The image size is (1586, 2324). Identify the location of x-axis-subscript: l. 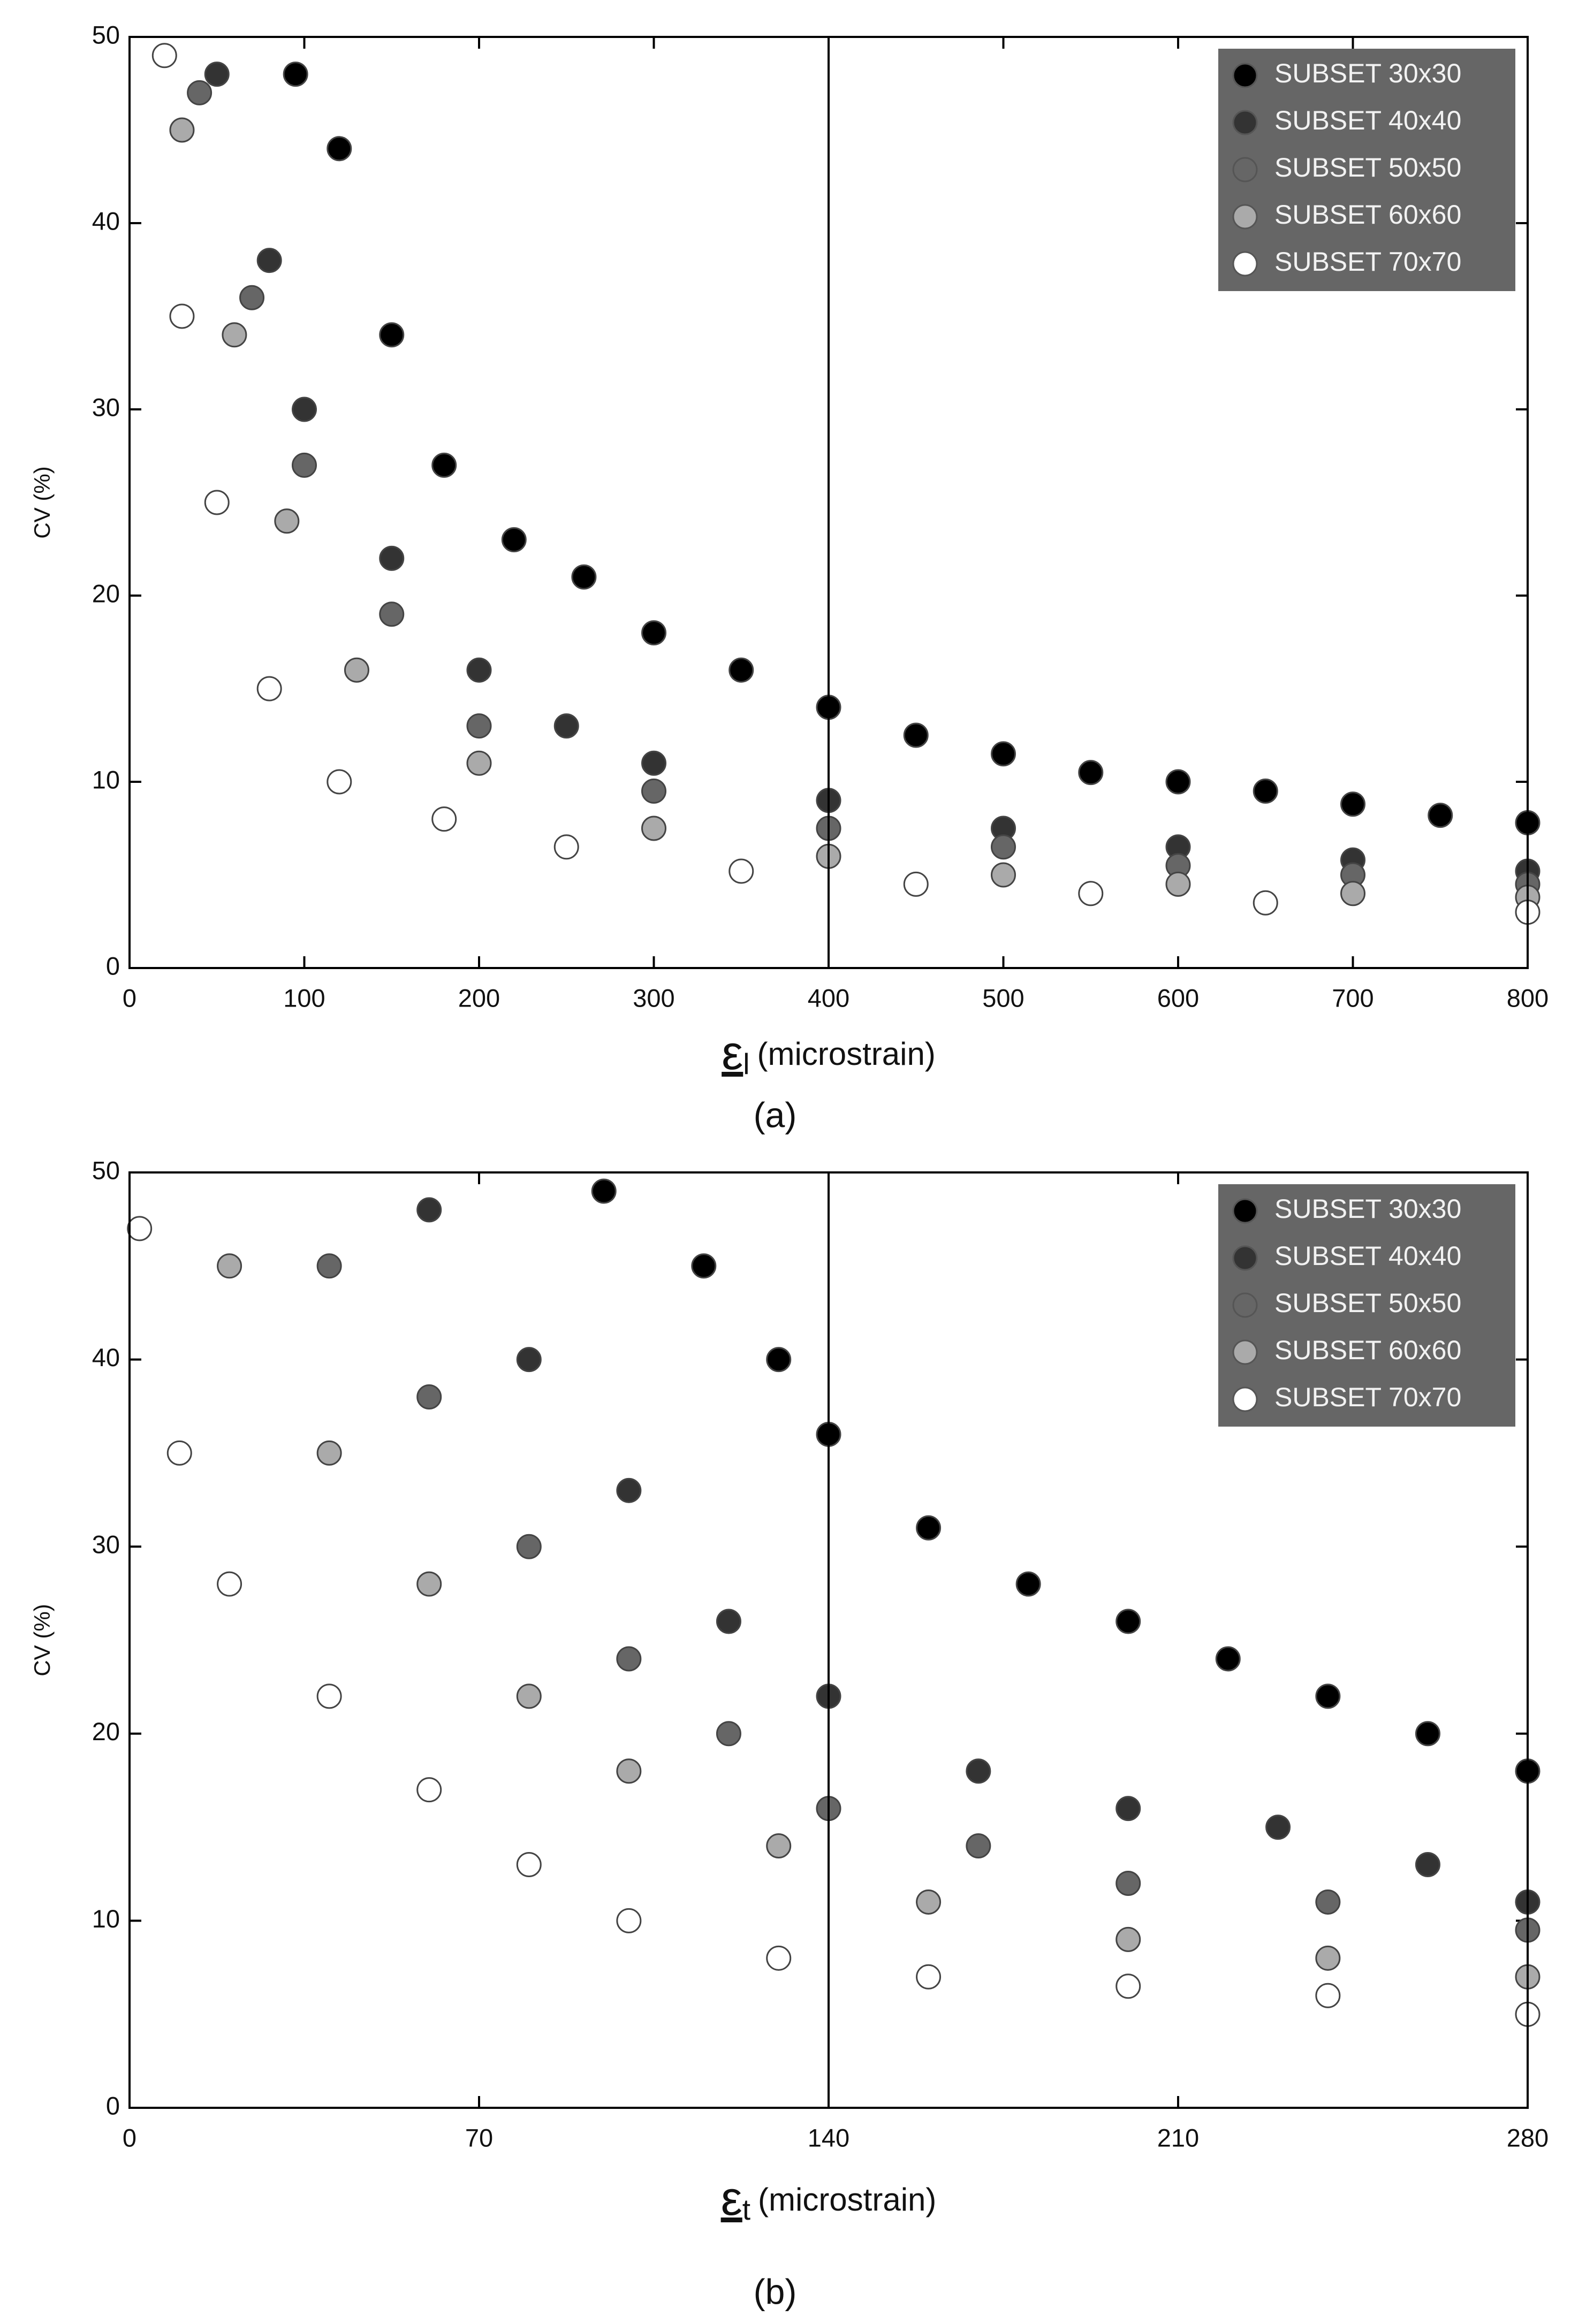
(746, 1063).